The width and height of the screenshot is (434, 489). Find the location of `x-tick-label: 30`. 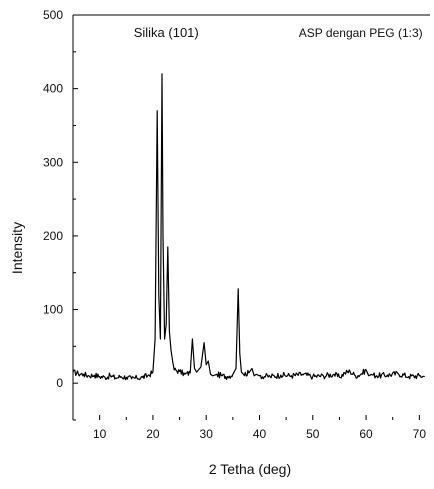

x-tick-label: 30 is located at coordinates (207, 434).